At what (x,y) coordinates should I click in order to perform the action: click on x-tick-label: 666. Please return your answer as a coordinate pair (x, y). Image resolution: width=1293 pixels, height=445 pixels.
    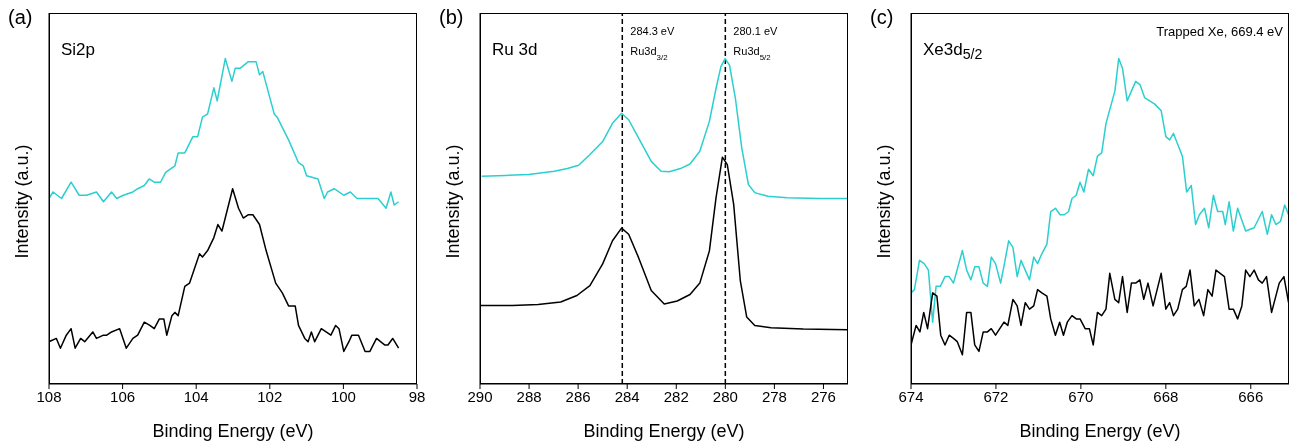
    Looking at the image, I should click on (1251, 396).